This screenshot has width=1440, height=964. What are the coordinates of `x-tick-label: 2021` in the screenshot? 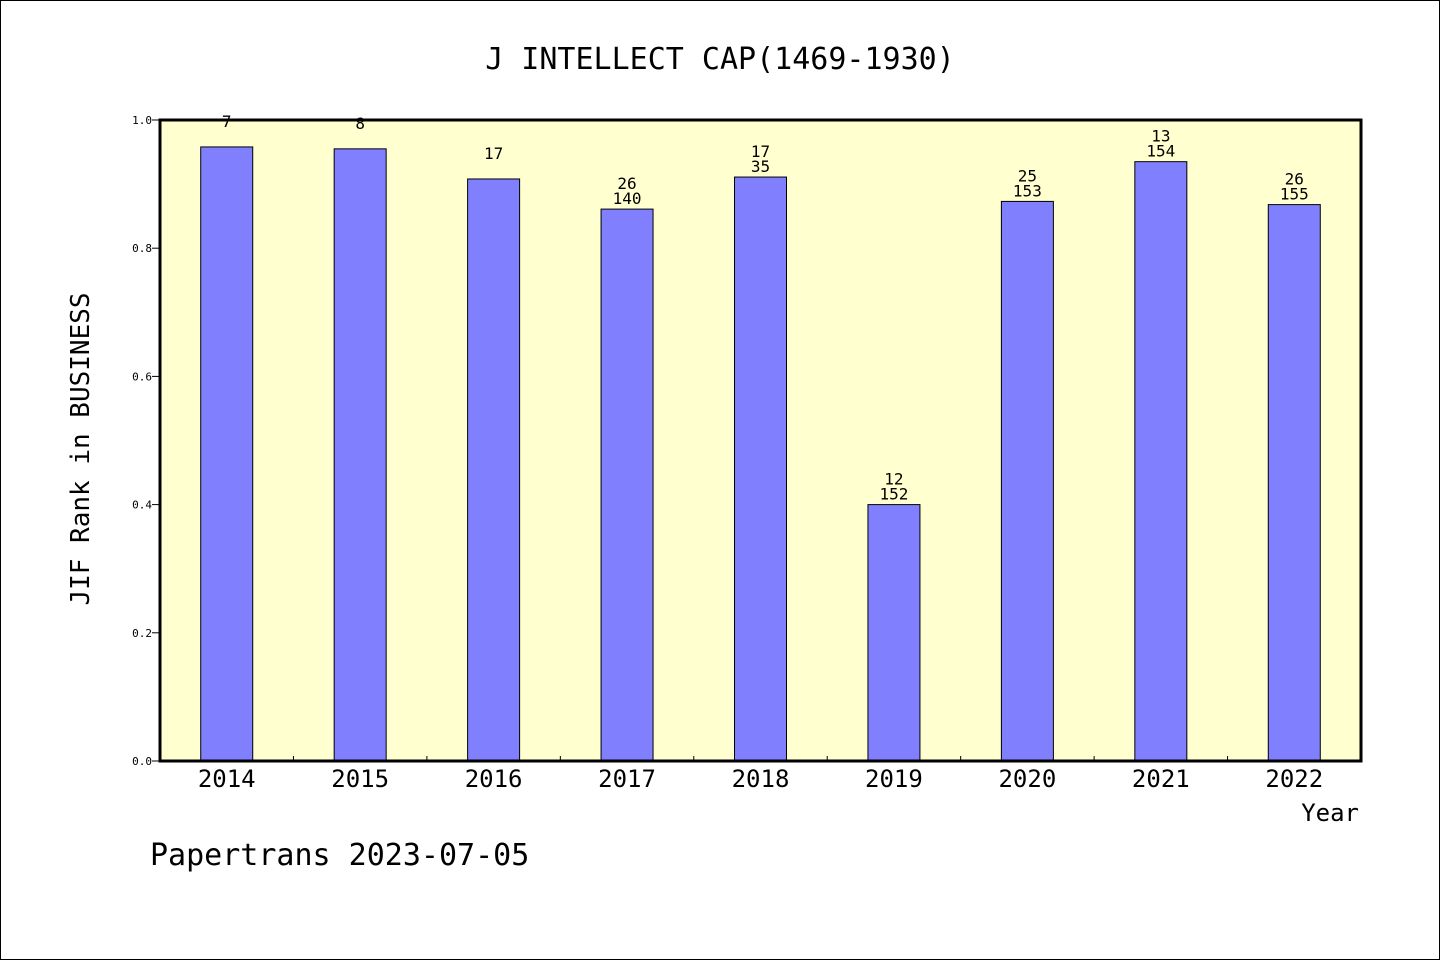 It's located at (1161, 779).